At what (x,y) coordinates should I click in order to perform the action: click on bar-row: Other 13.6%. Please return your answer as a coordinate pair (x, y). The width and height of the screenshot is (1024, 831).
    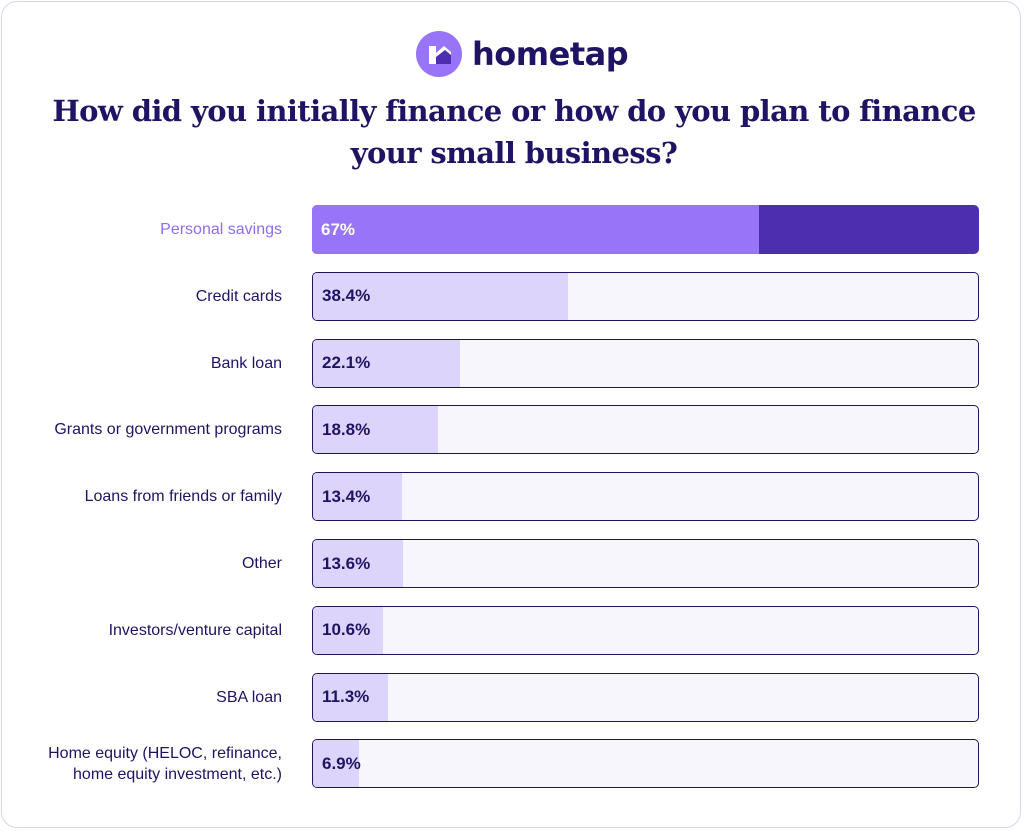
    Looking at the image, I should click on (512, 563).